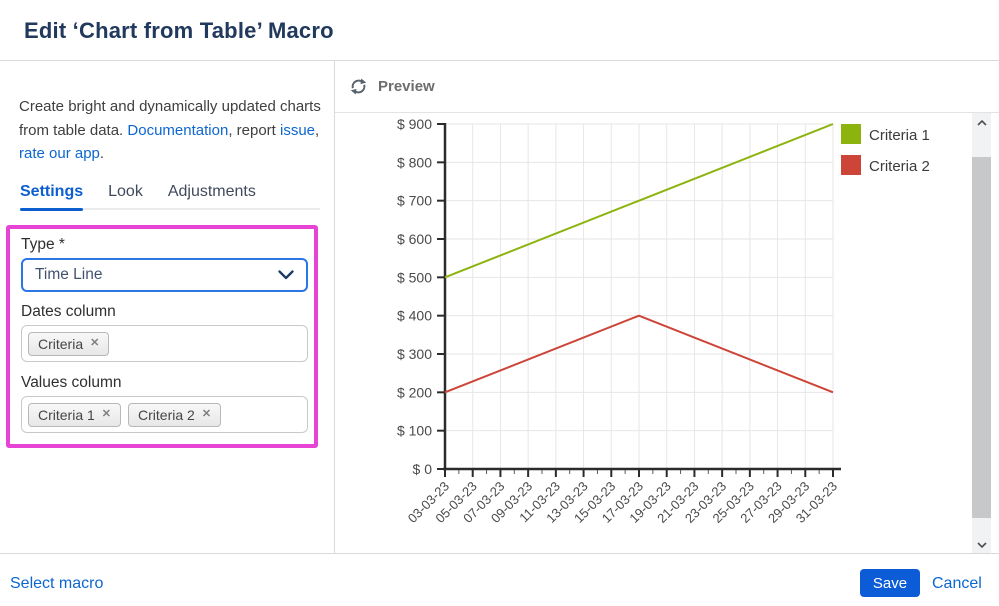 This screenshot has width=999, height=606. Describe the element at coordinates (414, 124) in the screenshot. I see `svg-text: $ 900` at that location.